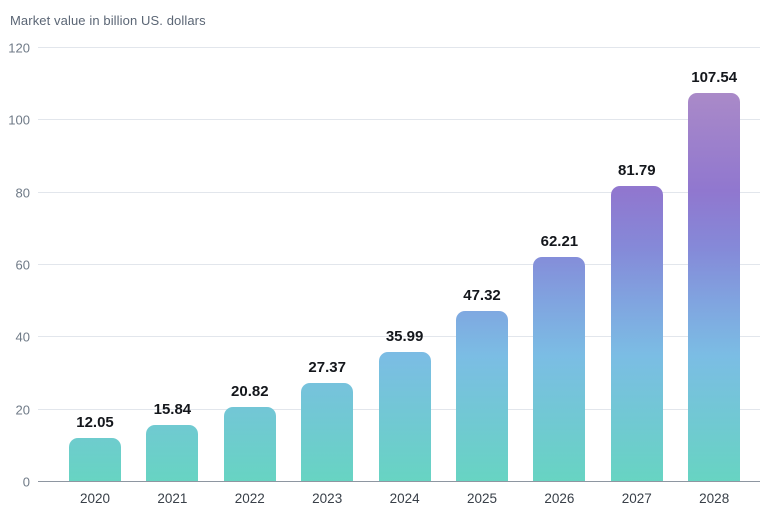 The height and width of the screenshot is (531, 770). What do you see at coordinates (559, 369) in the screenshot?
I see `bar-2026` at bounding box center [559, 369].